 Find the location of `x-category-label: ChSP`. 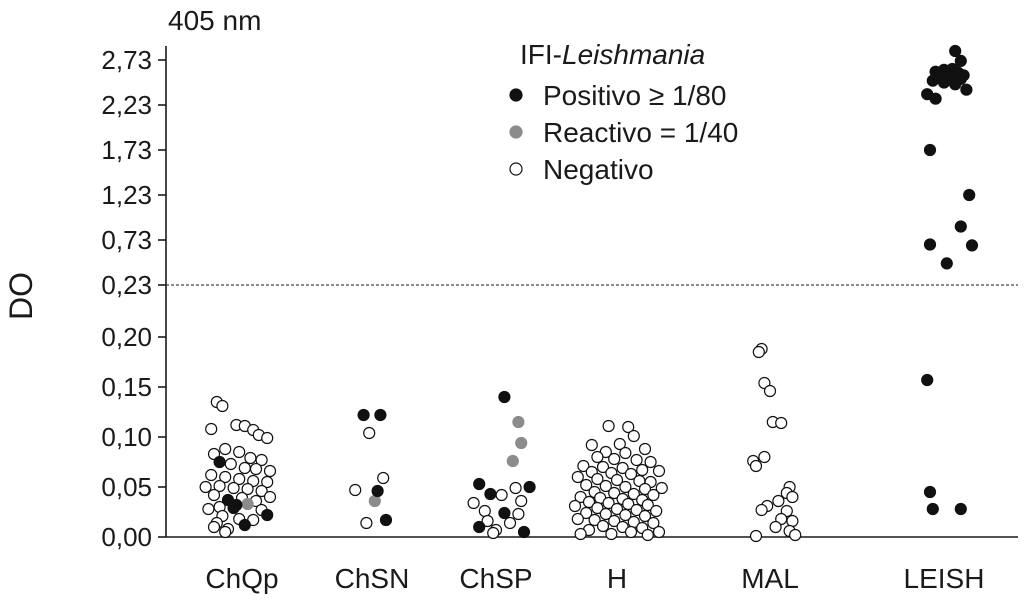

x-category-label: ChSP is located at coordinates (495, 578).